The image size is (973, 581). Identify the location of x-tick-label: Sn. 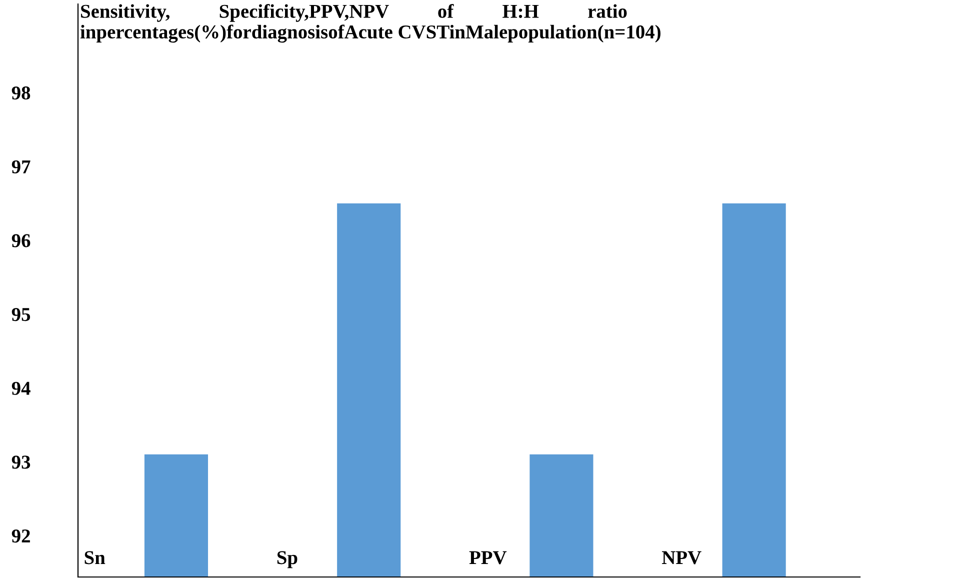
(95, 557).